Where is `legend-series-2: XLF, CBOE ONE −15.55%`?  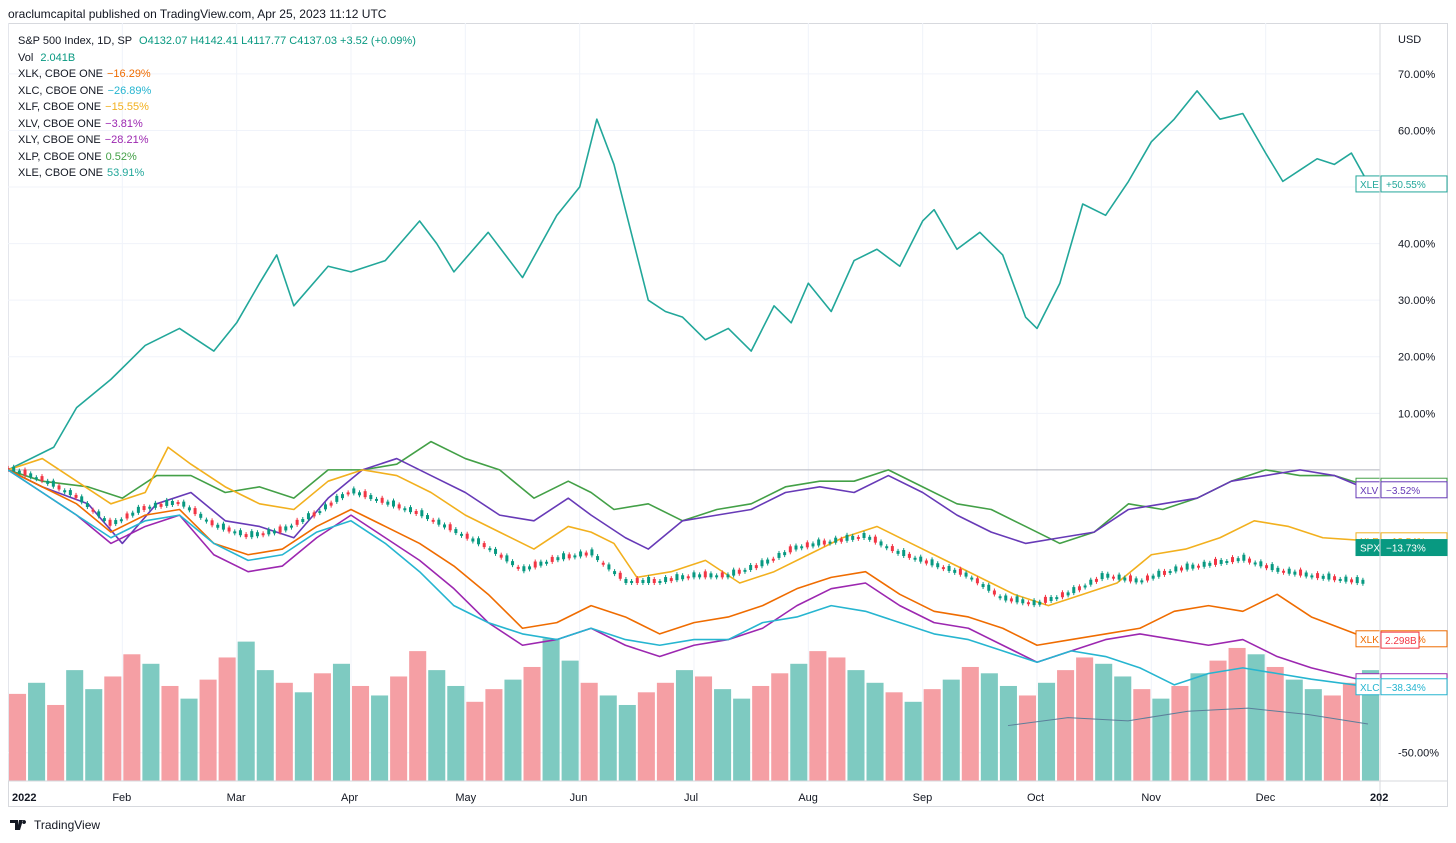
legend-series-2: XLF, CBOE ONE −15.55% is located at coordinates (217, 107).